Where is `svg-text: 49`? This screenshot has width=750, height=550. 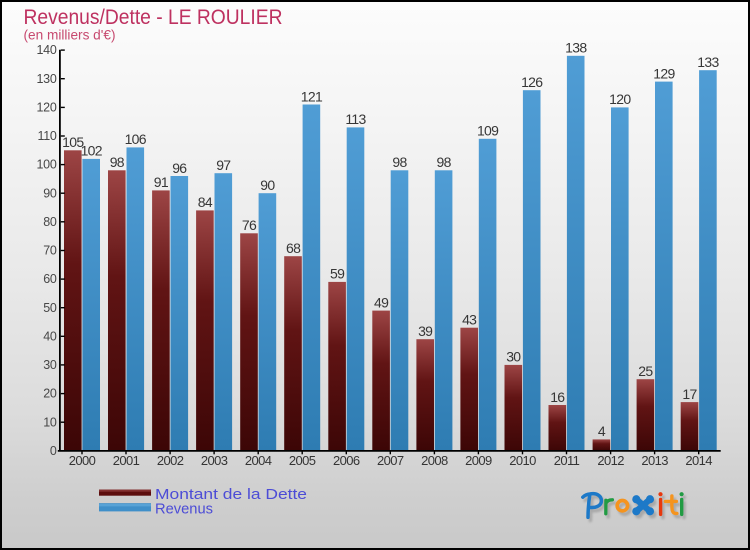
svg-text: 49 is located at coordinates (381, 302).